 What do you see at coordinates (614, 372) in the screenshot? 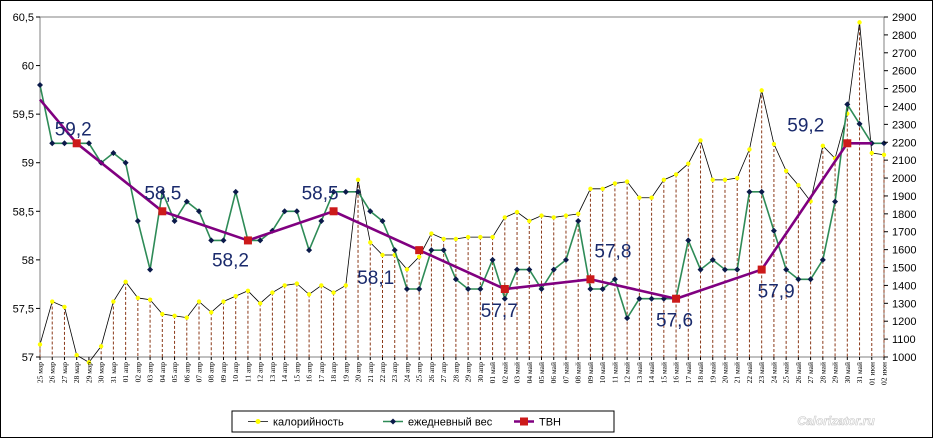
I see `x-axis-tick-label: 11 май` at bounding box center [614, 372].